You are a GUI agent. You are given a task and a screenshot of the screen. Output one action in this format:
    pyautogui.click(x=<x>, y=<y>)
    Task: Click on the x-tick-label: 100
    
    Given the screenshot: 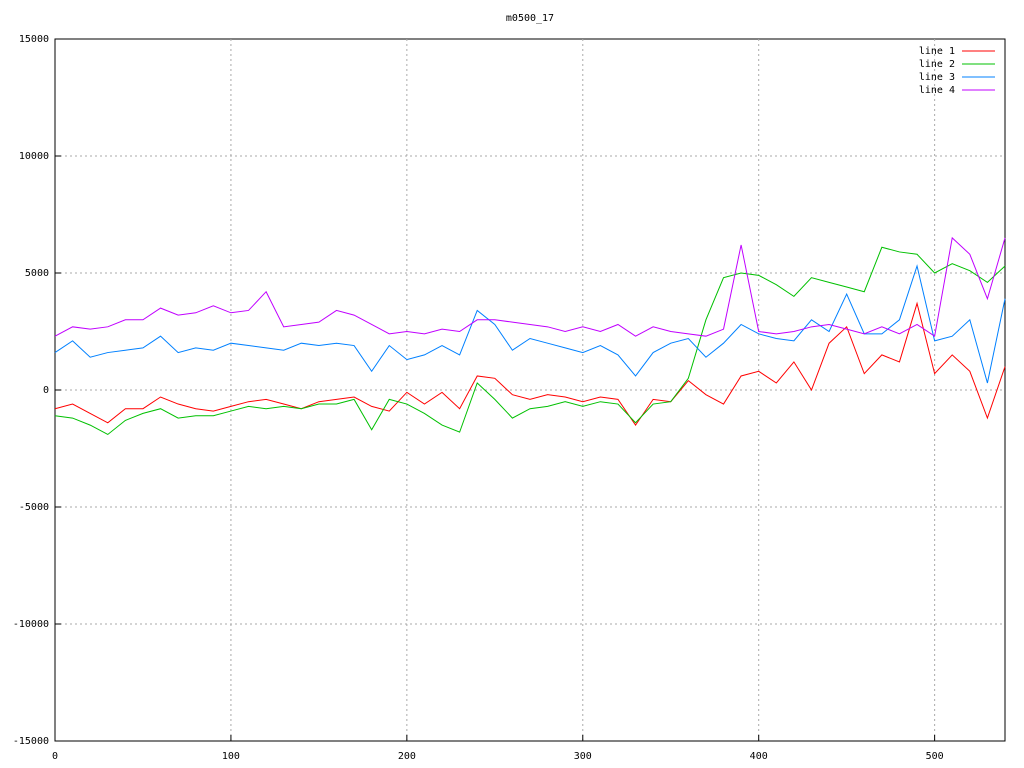 What is the action you would take?
    pyautogui.click(x=231, y=756)
    